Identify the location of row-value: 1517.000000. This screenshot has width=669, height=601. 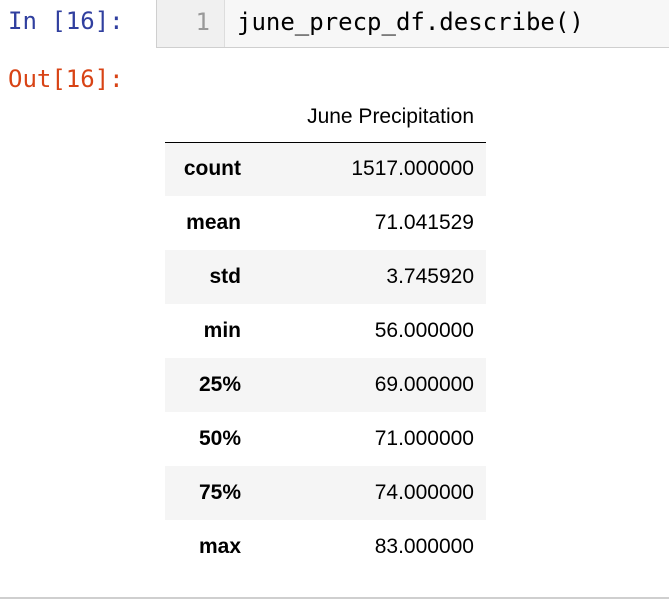
(412, 169).